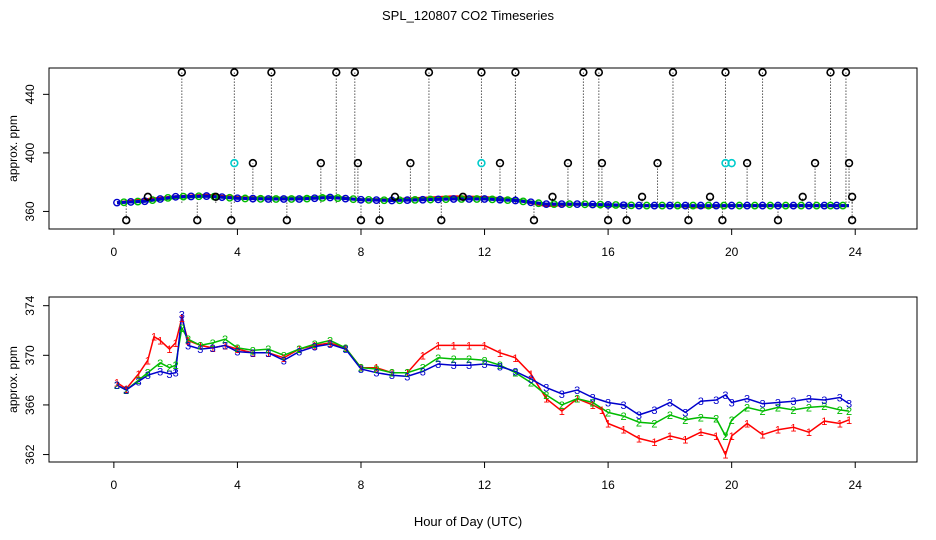  Describe the element at coordinates (30, 454) in the screenshot. I see `y-tick-label: 362` at that location.